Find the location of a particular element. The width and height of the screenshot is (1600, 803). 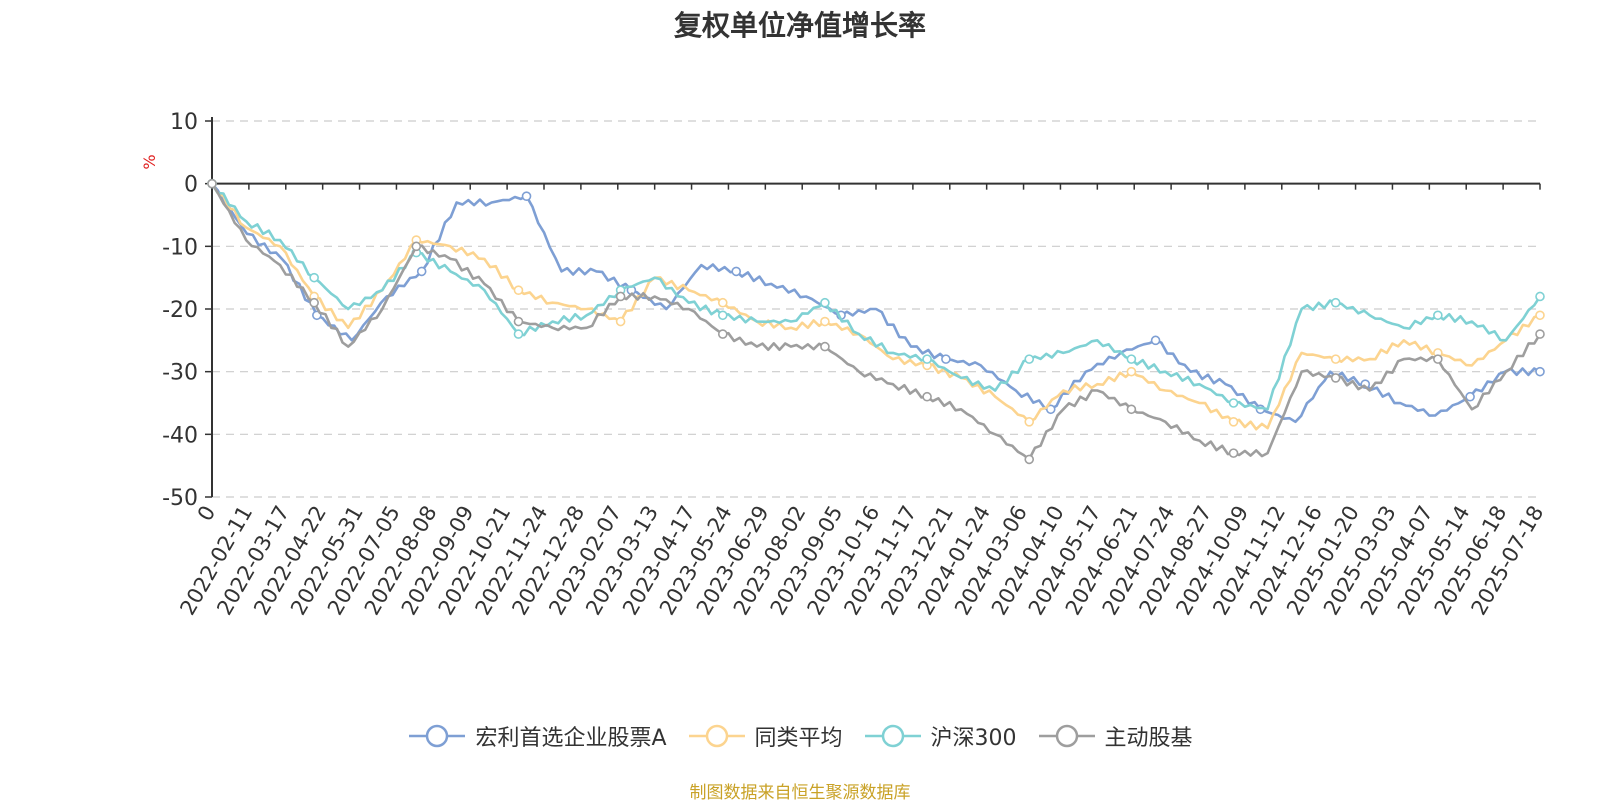

y-tick-label: 0 is located at coordinates (191, 185).